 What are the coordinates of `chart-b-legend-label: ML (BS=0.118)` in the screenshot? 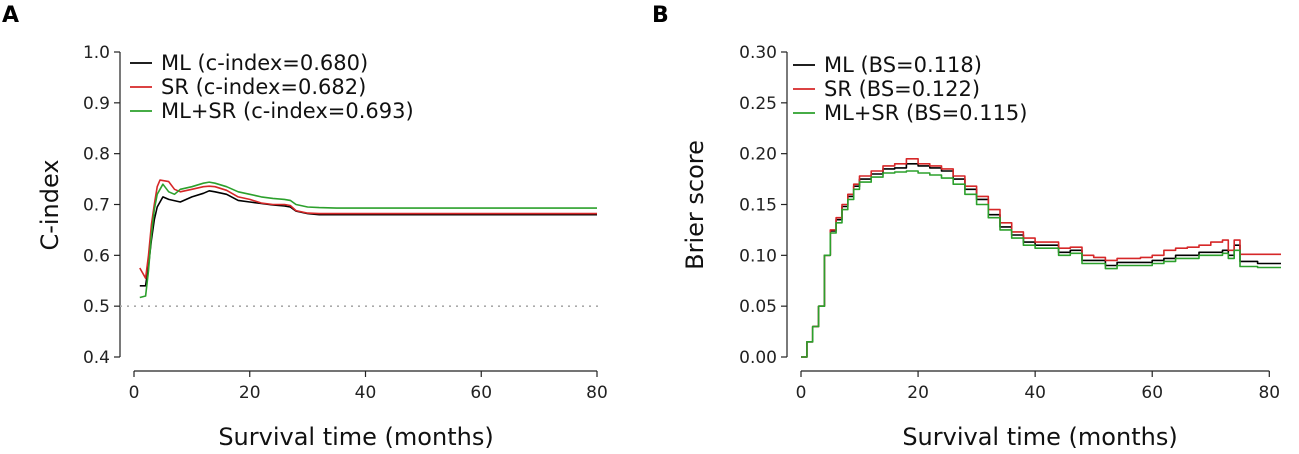 It's located at (903, 65).